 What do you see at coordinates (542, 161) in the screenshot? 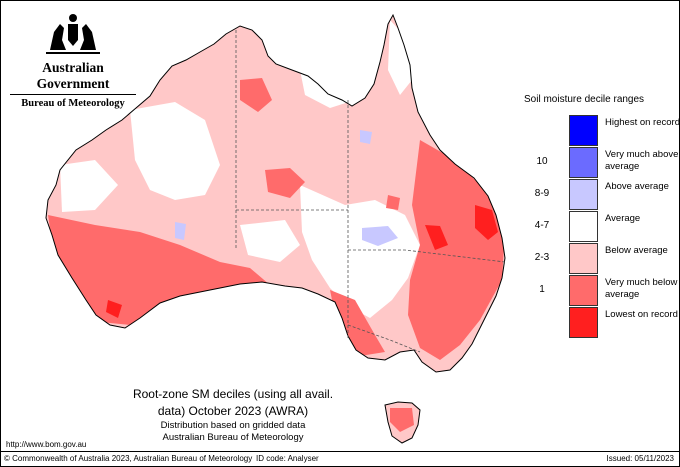
I see `legend-range: 10` at bounding box center [542, 161].